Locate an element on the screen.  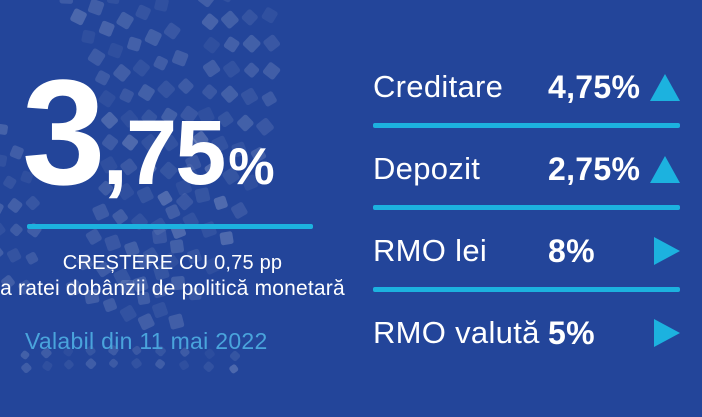
rate-row: RMO lei 8% is located at coordinates (526, 251).